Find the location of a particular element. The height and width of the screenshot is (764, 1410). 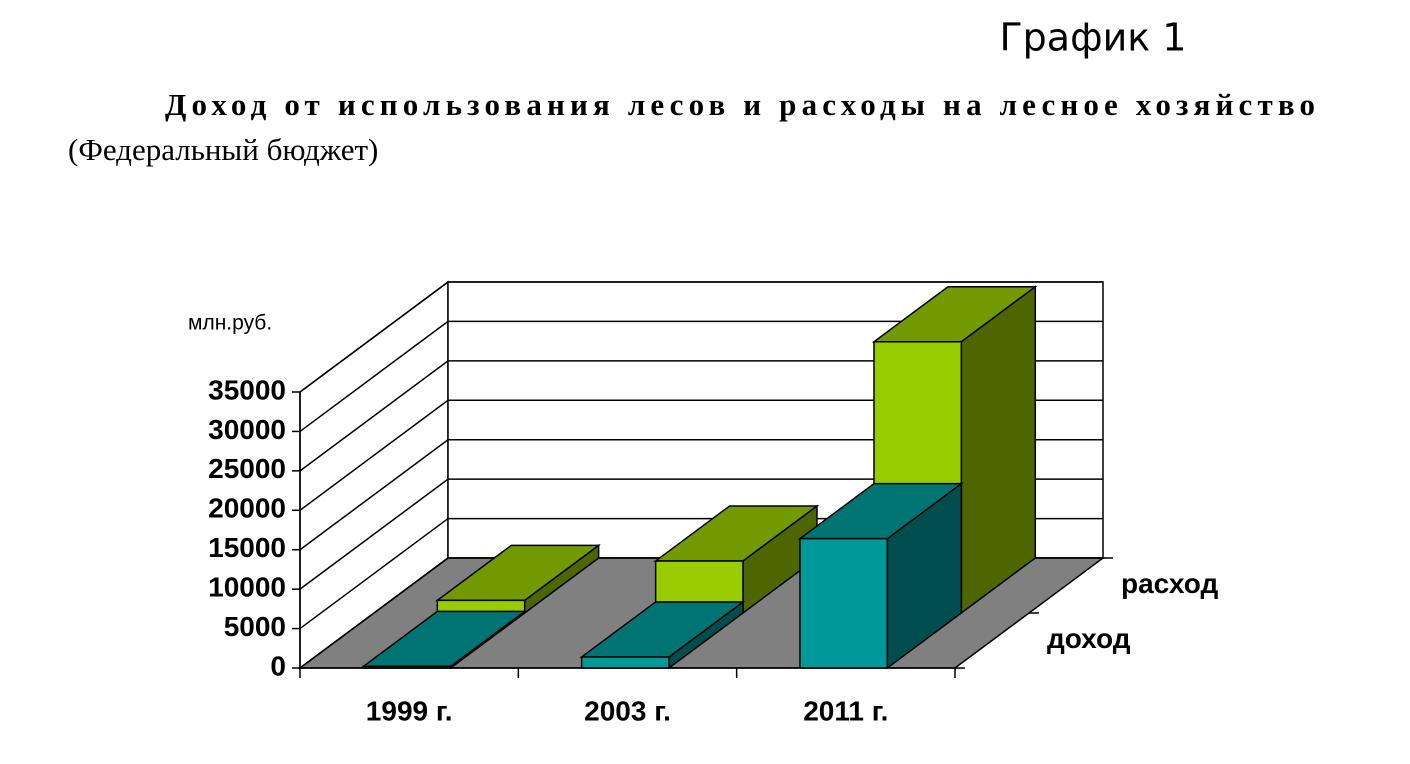

y-tick-label: 0 is located at coordinates (278, 665).